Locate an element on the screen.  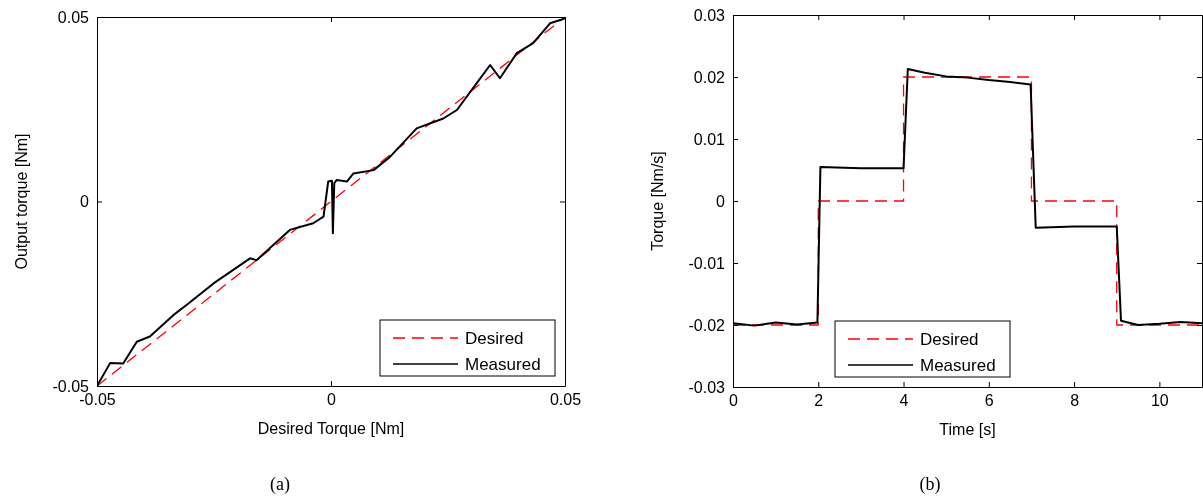
y-tick-label: -0.03 is located at coordinates (707, 387).